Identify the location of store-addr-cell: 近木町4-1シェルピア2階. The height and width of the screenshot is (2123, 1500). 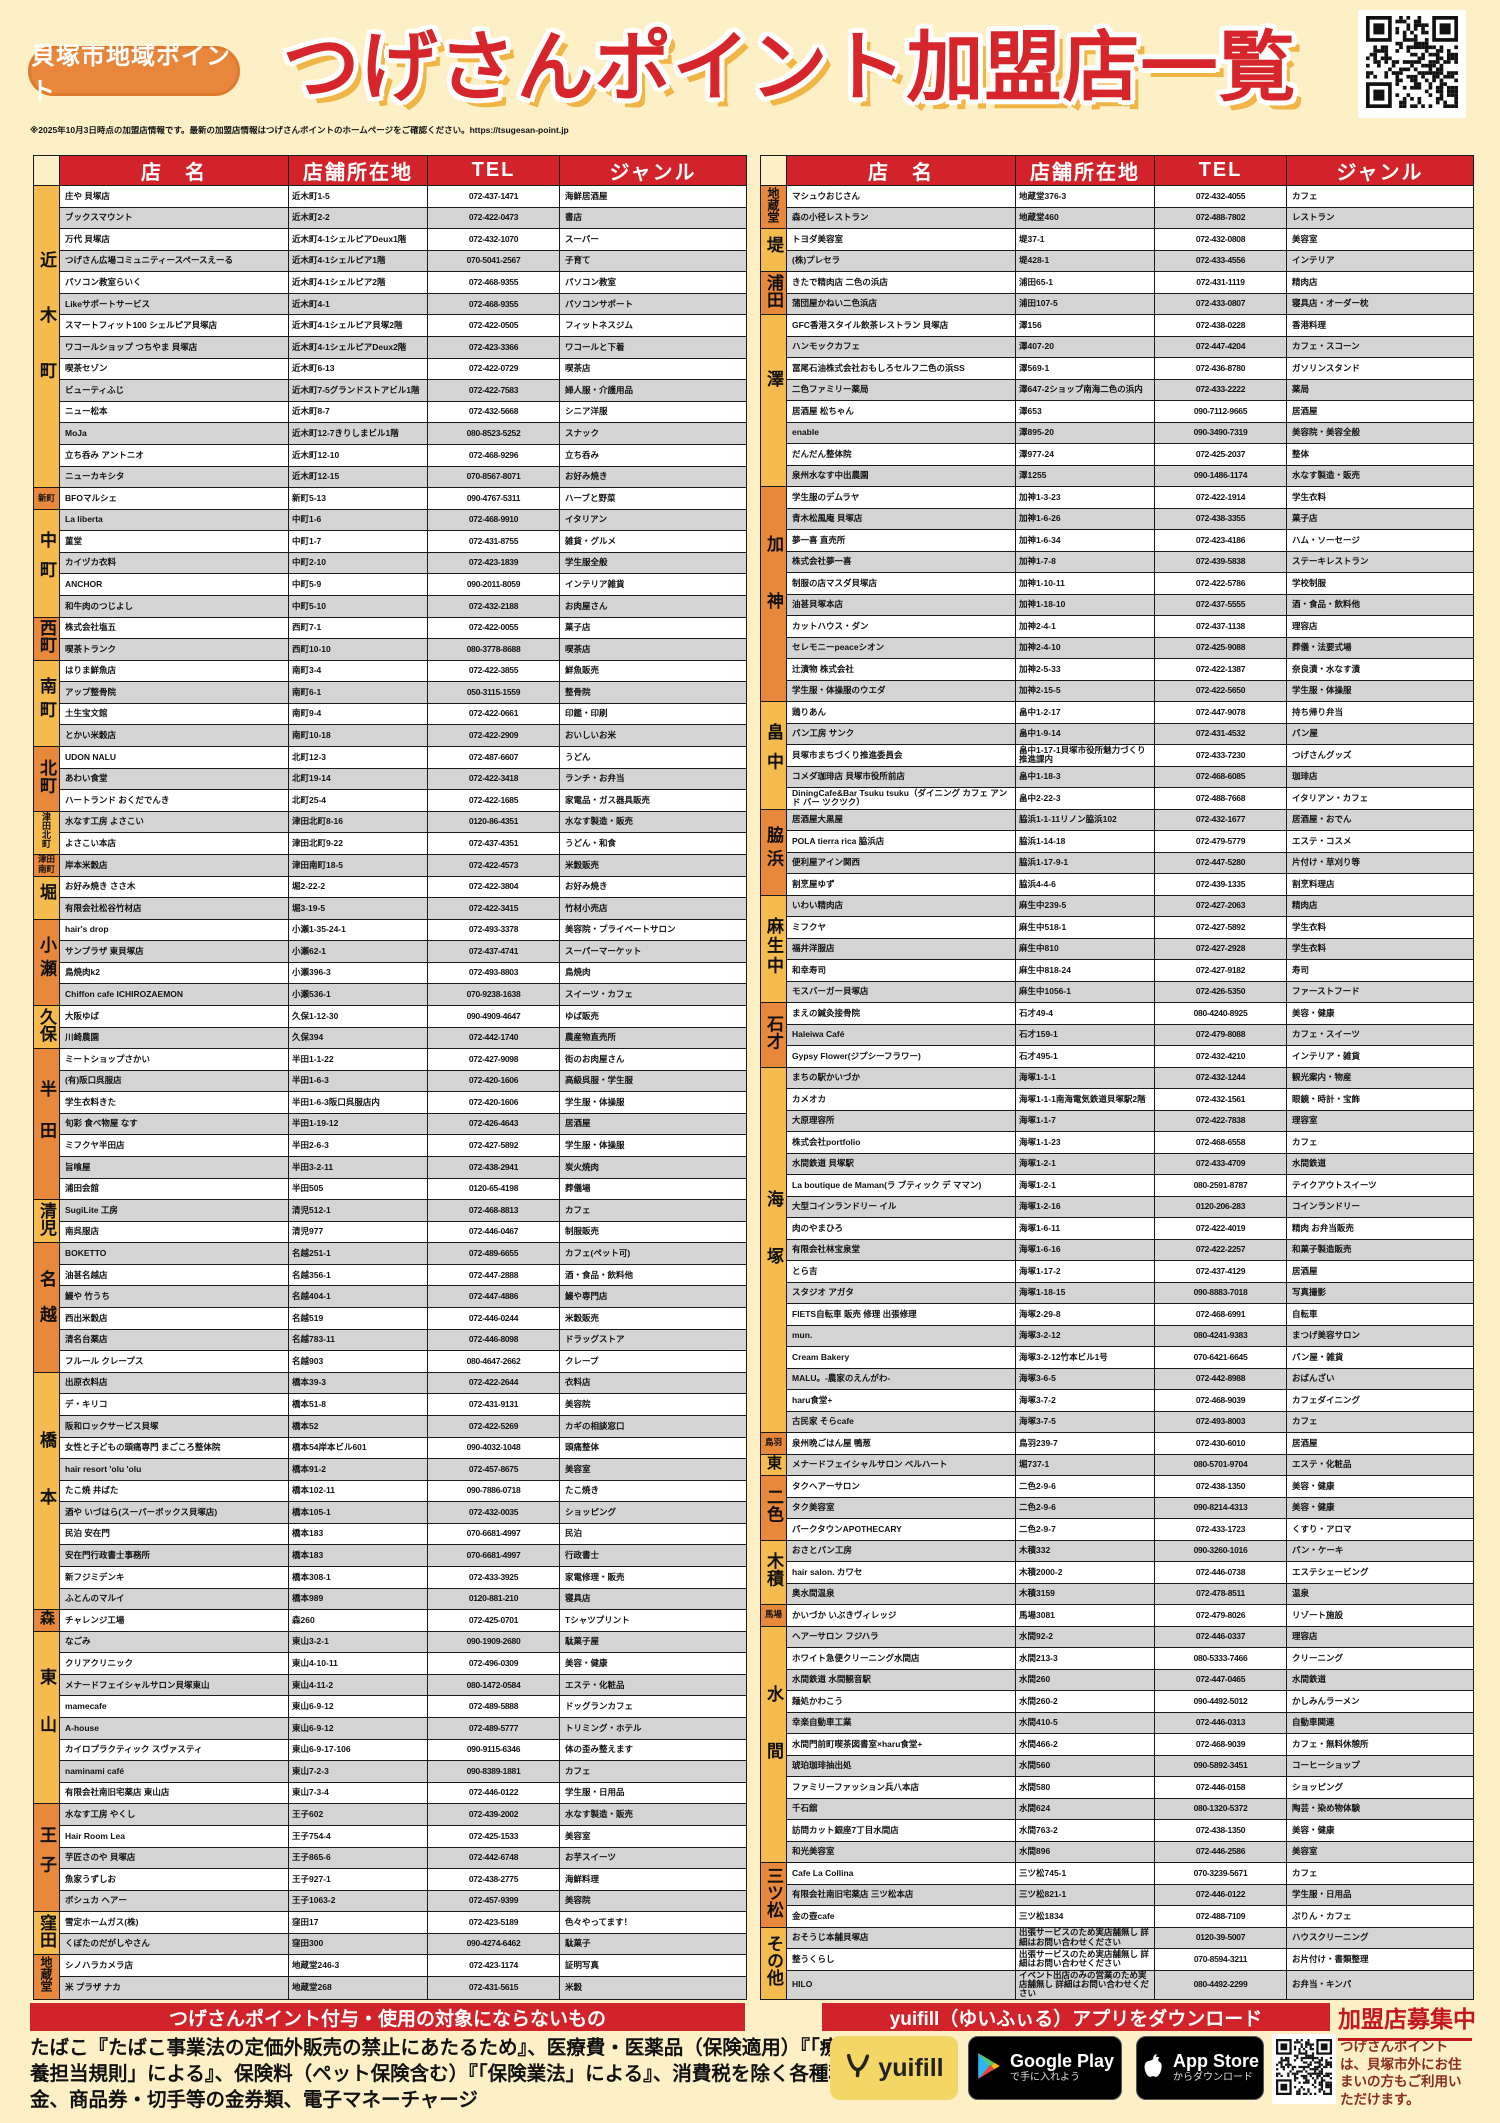
(358, 282).